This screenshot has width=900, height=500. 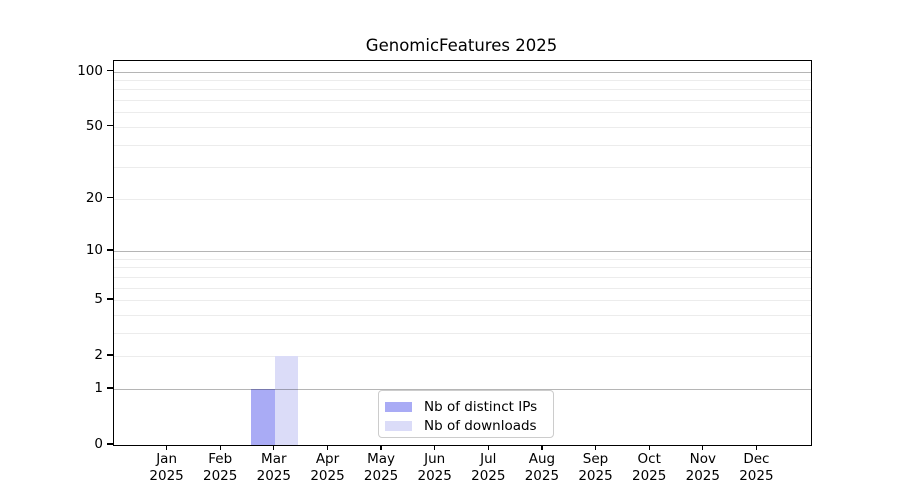 I want to click on x-tick-month: Apr, so click(x=327, y=459).